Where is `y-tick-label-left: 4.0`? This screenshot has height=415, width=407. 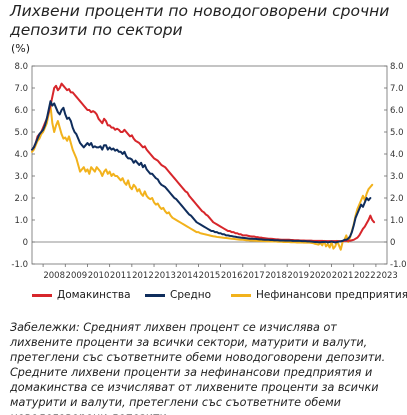
y-tick-label-left: 4.0 is located at coordinates (21, 155).